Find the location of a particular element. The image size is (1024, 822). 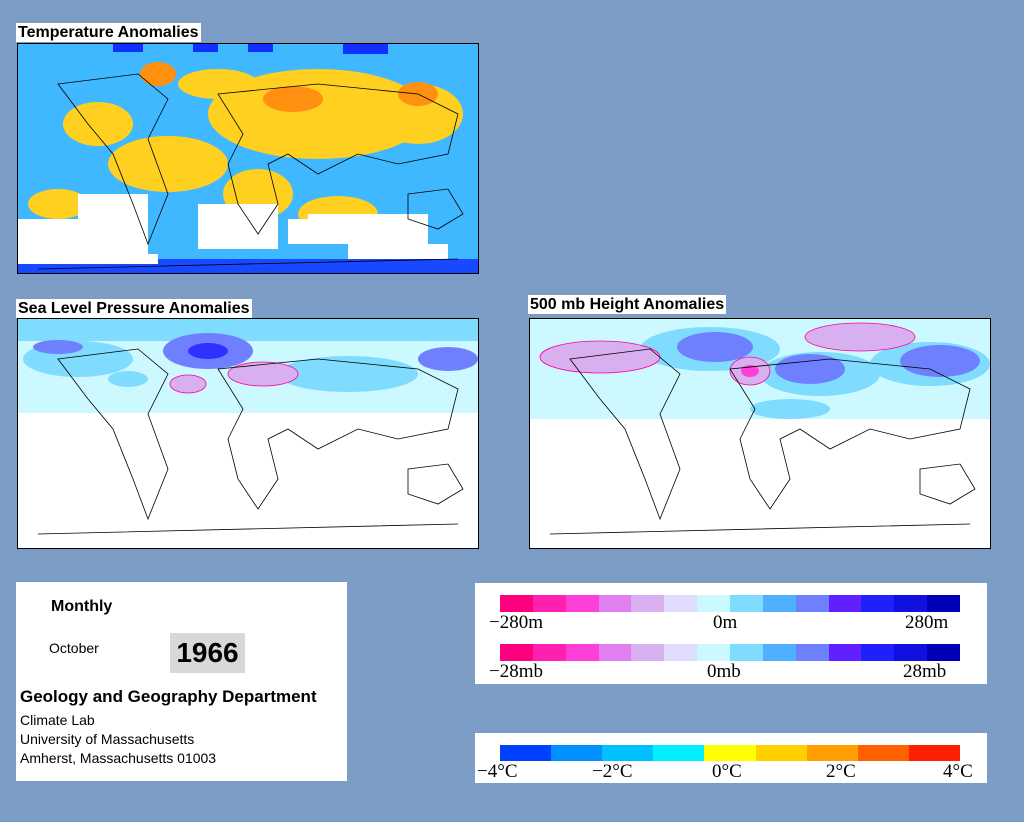

address-label: Amherst, Massachusetts 01003 is located at coordinates (118, 758).